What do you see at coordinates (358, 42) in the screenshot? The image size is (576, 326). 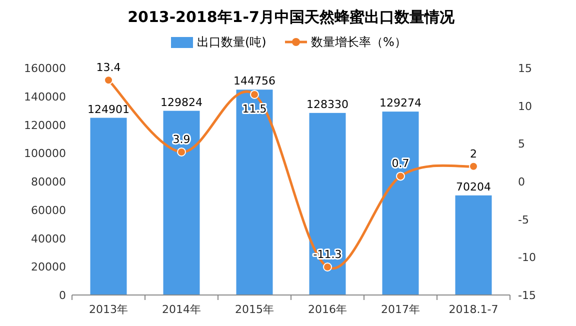 I see `legend-label: 数量增长率（%）` at bounding box center [358, 42].